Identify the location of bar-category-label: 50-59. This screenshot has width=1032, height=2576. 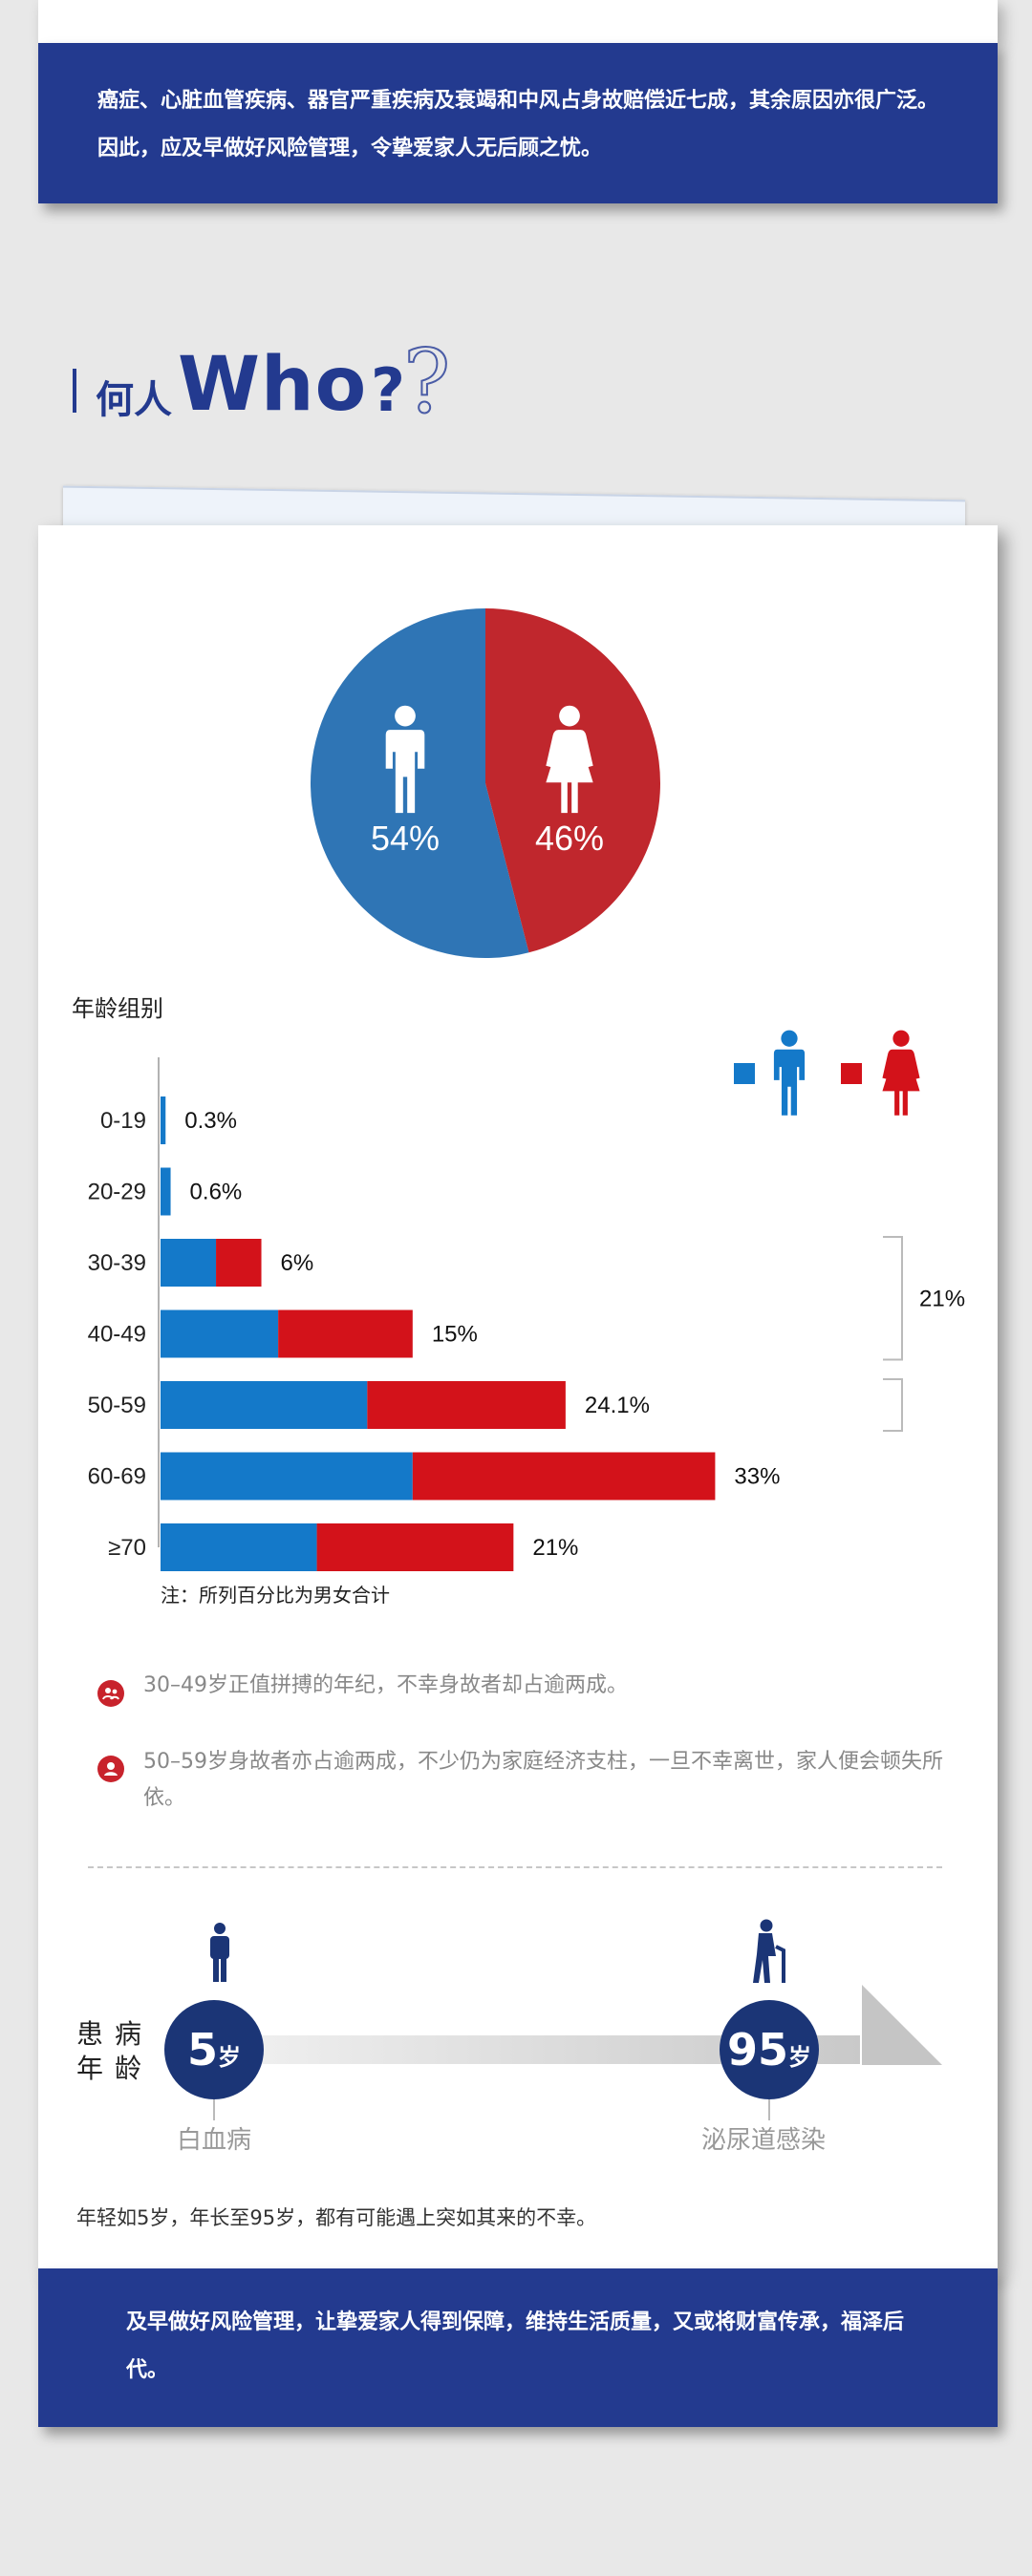
(117, 1405).